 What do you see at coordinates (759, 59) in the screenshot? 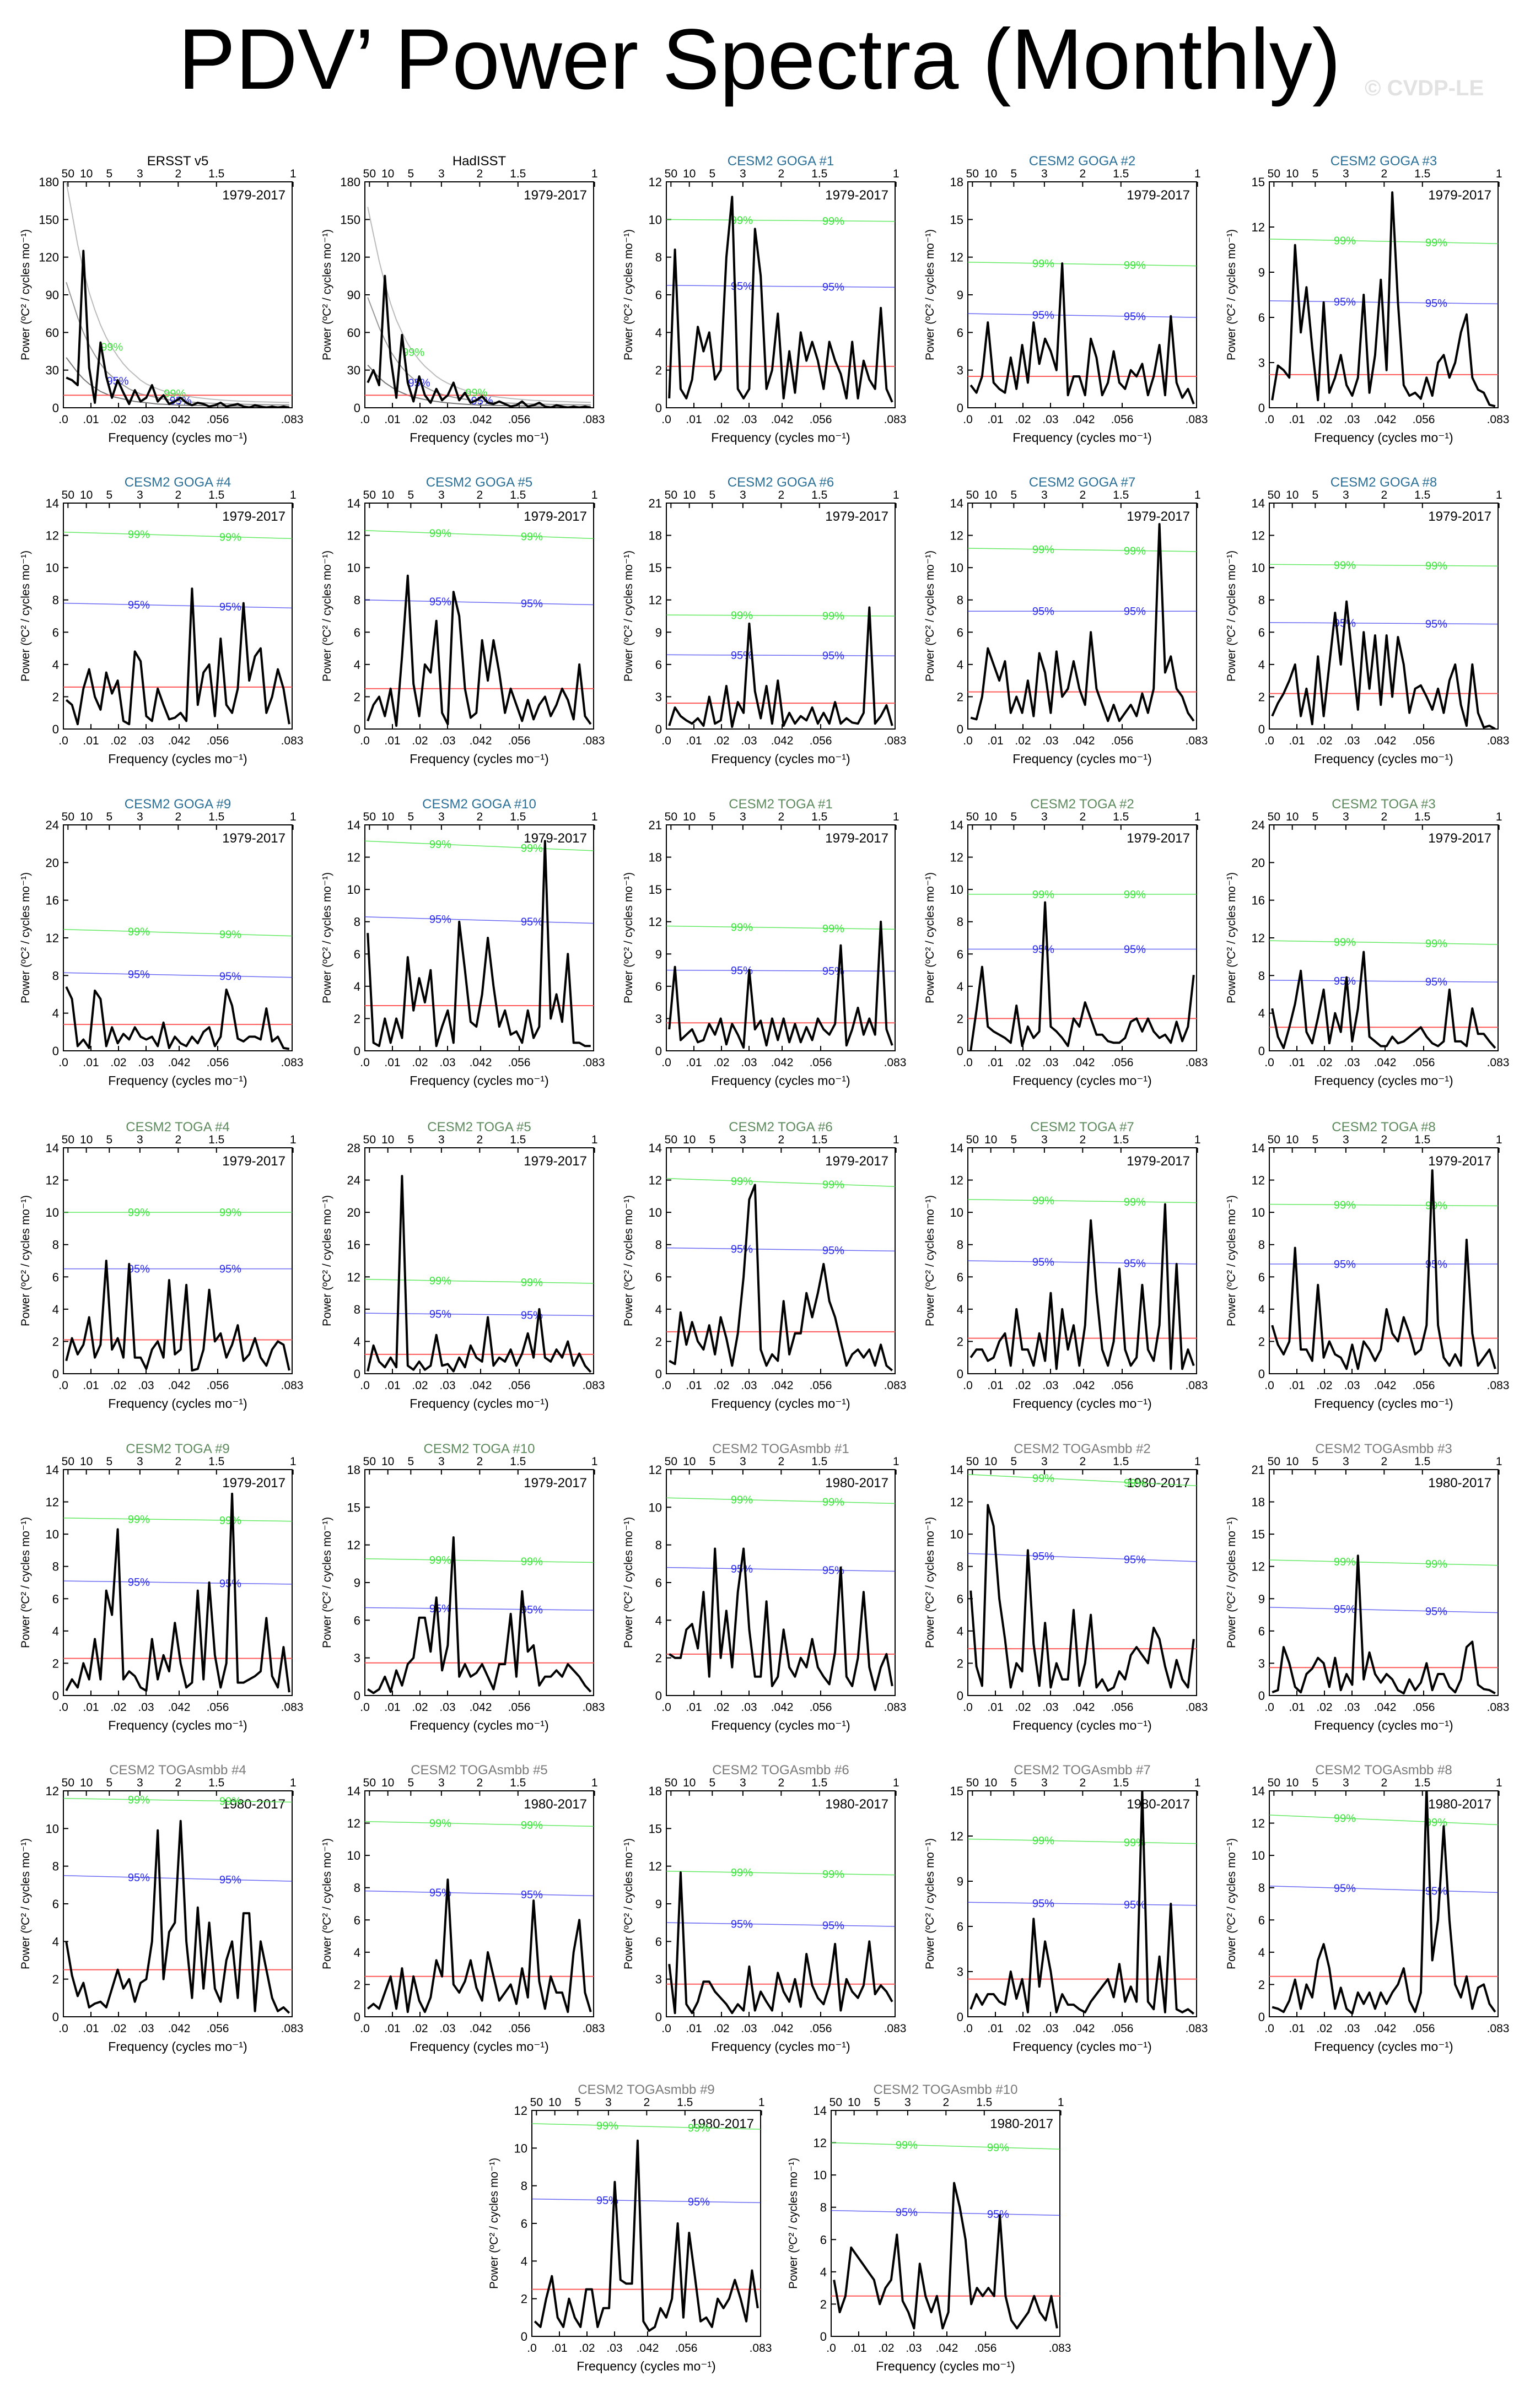
I see `page-title: PDV’ Power Spectra (Monthly)` at bounding box center [759, 59].